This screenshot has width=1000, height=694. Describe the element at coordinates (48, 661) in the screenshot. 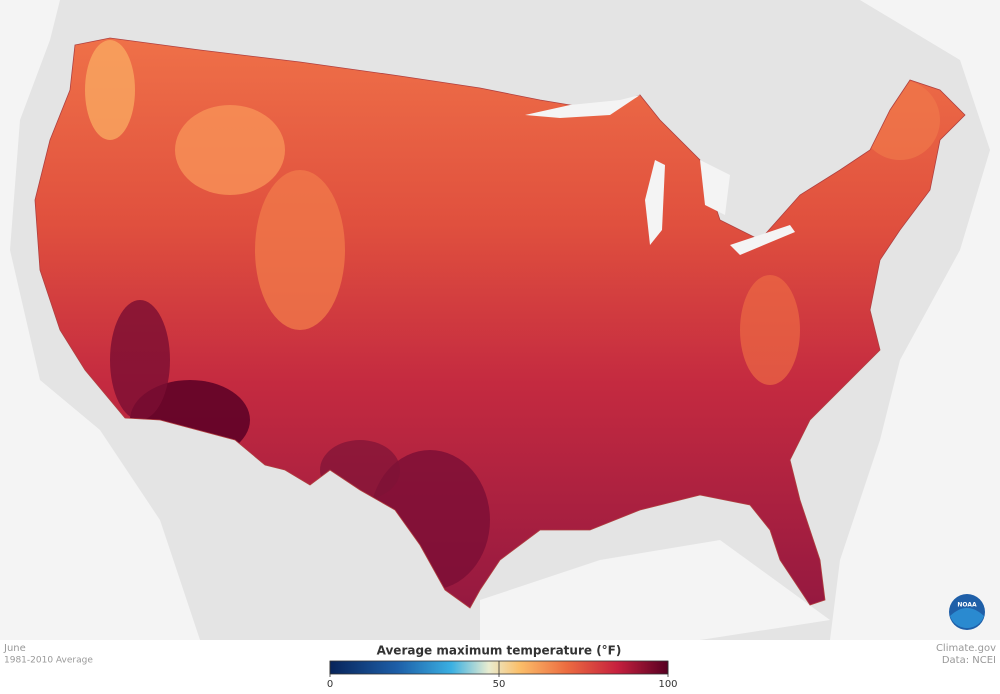

I see `period: 1981-2010 Average` at that location.